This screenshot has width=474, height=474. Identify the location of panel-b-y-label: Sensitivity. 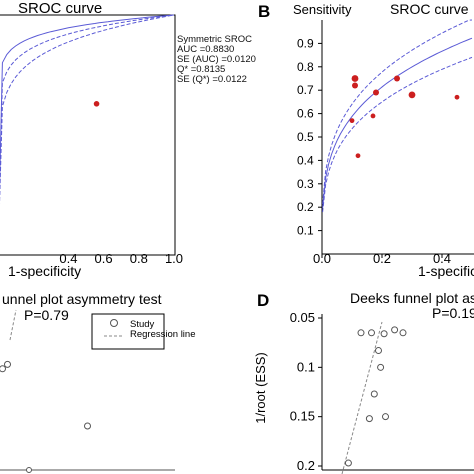
(322, 9).